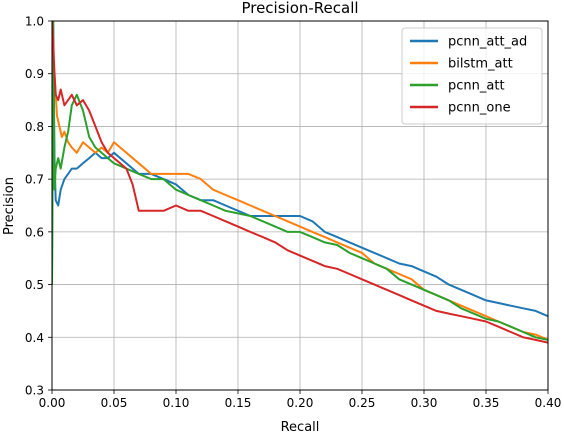  I want to click on legend-label: pcnn_att, so click(476, 86).